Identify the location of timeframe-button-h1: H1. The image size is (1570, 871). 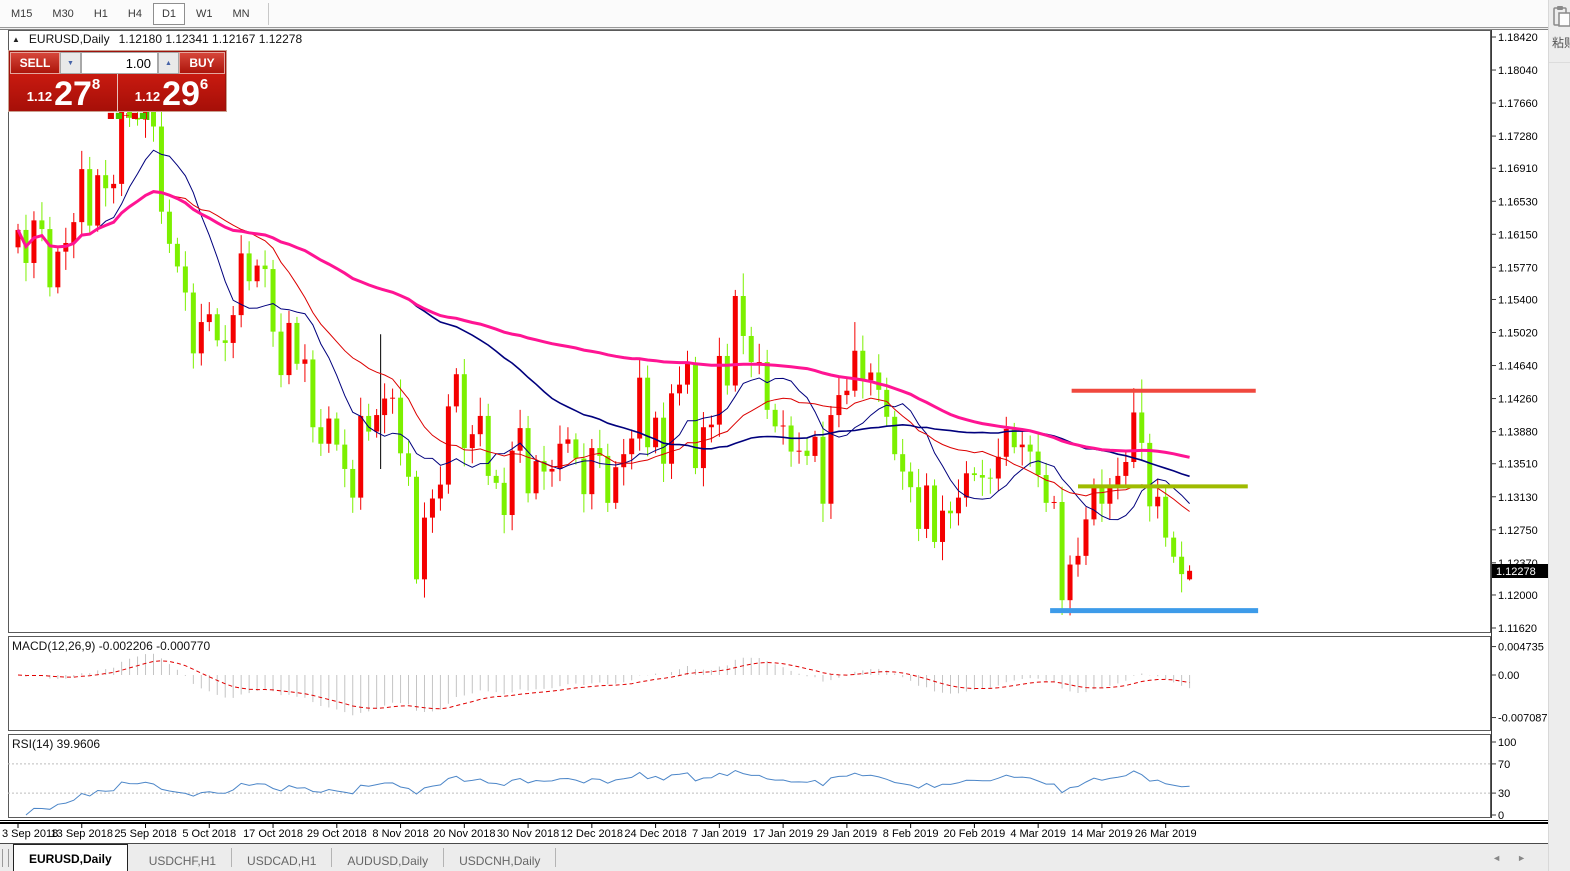
(101, 14).